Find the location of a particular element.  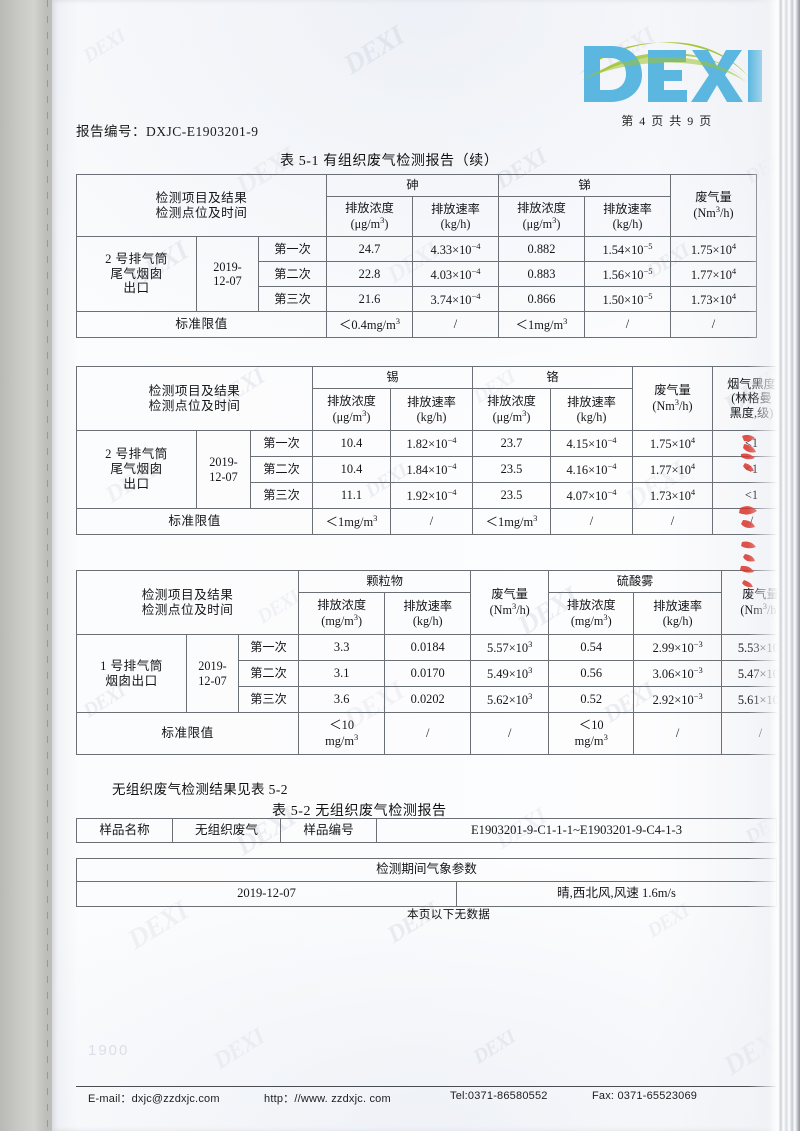

standard-limit-acid-mist: ＜10 mg/m3 is located at coordinates (591, 733).